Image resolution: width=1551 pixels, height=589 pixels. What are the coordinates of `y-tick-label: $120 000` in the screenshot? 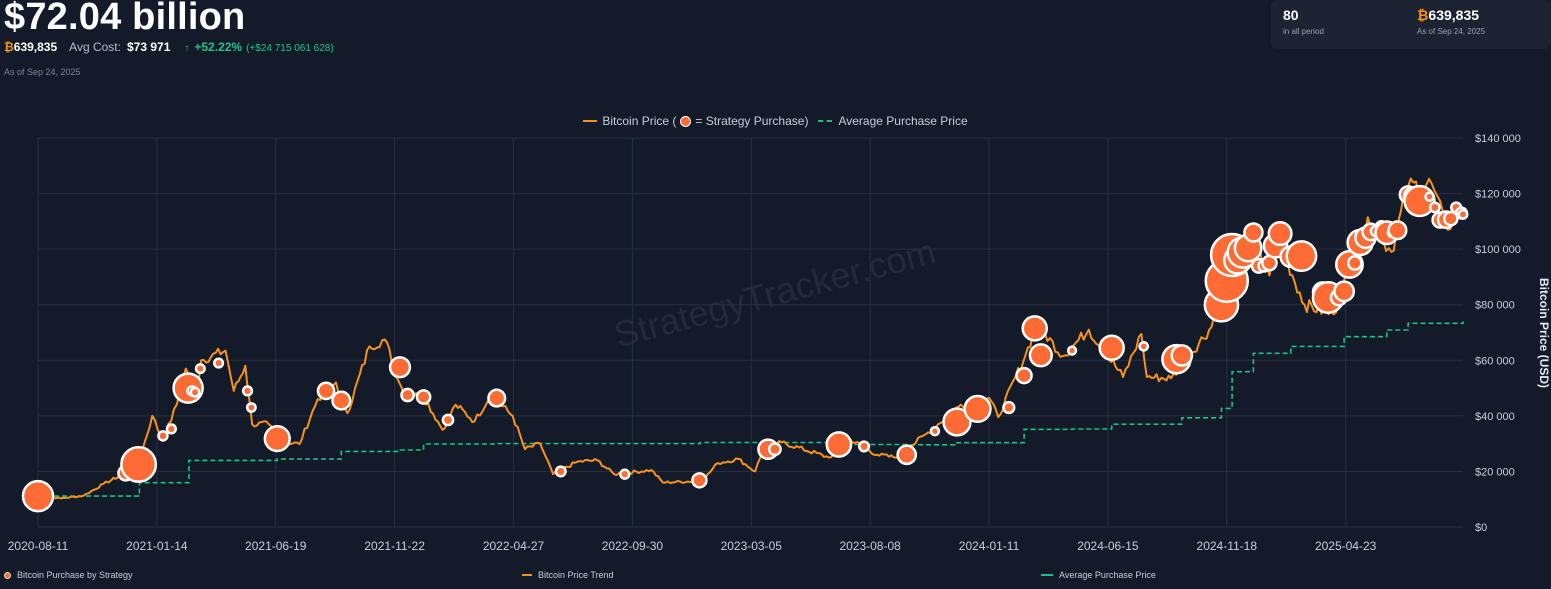 It's located at (1498, 195).